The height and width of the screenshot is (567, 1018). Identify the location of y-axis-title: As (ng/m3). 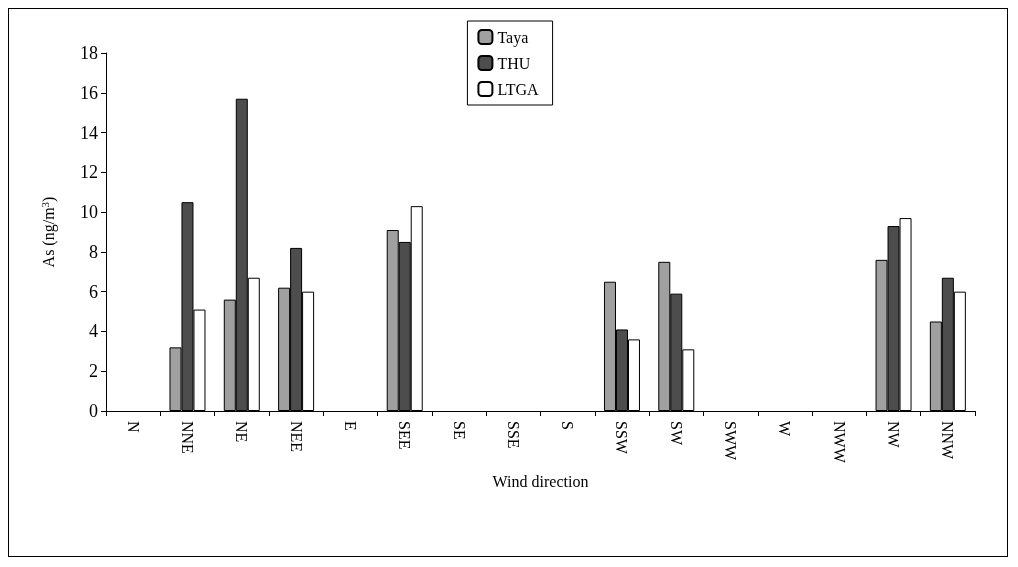
(48, 232).